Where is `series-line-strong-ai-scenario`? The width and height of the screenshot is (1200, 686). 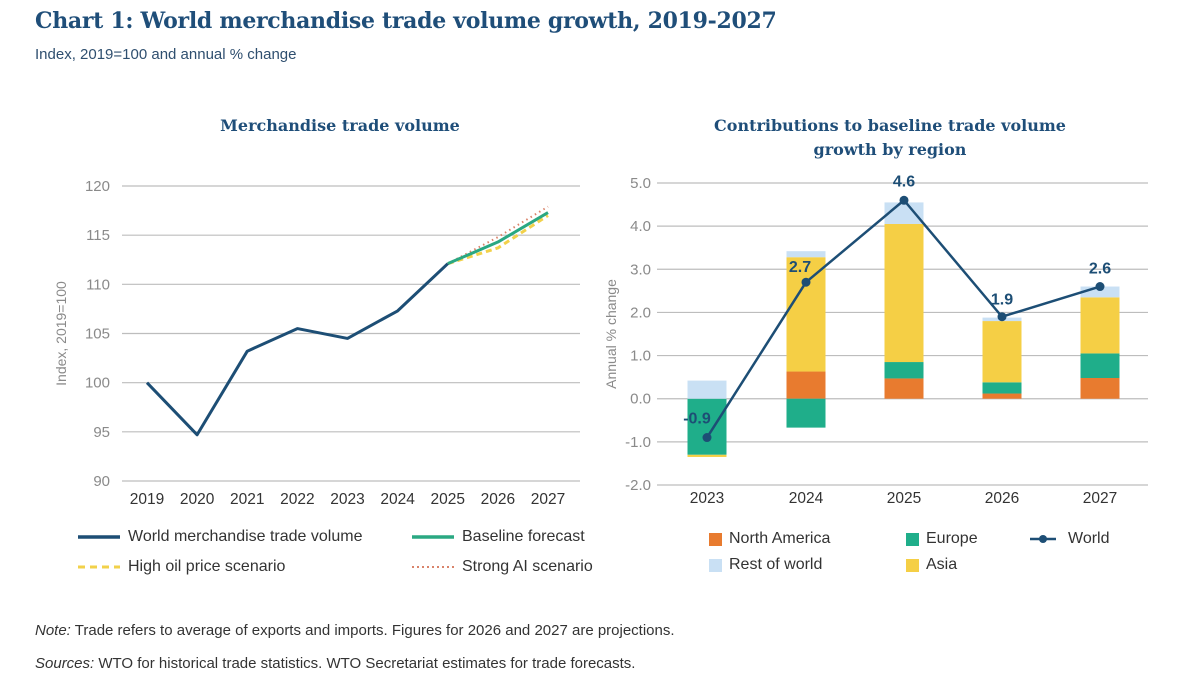 series-line-strong-ai-scenario is located at coordinates (498, 235).